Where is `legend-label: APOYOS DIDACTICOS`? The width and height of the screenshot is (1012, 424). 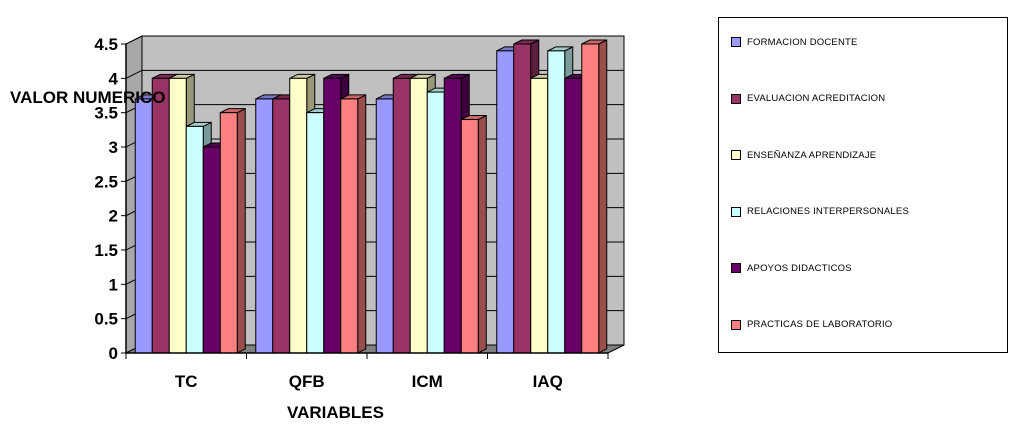
legend-label: APOYOS DIDACTICOS is located at coordinates (799, 268).